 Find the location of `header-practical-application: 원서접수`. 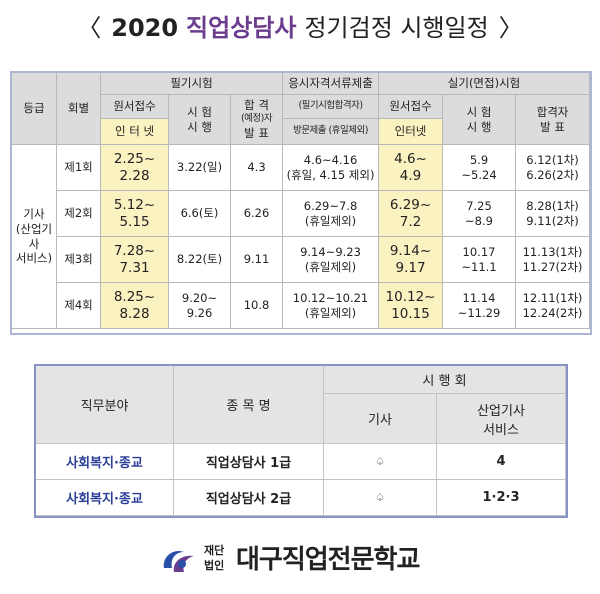

header-practical-application: 원서접수 is located at coordinates (411, 106).